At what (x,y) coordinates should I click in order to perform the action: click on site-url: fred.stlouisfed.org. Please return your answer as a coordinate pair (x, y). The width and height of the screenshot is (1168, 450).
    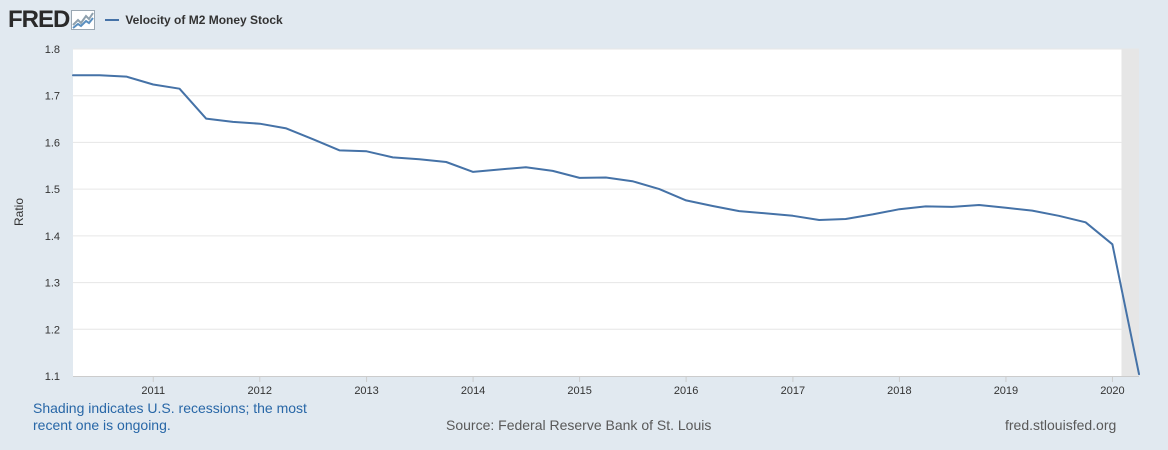
    Looking at the image, I should click on (1061, 425).